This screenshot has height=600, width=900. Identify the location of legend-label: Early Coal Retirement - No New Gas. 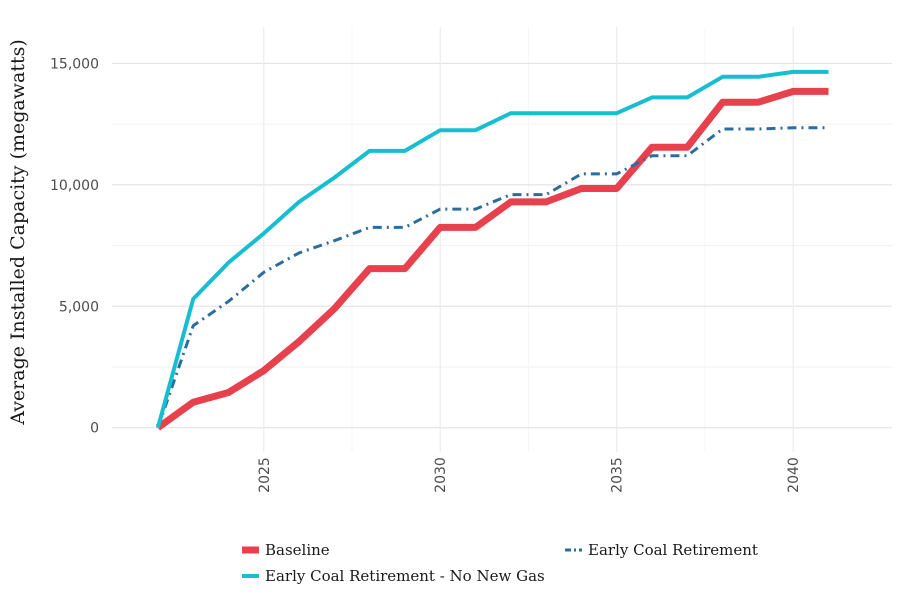
(405, 576).